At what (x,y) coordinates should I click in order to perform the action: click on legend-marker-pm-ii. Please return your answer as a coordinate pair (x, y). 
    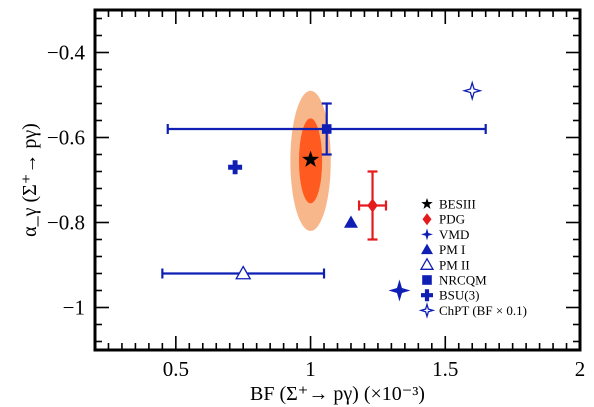
    Looking at the image, I should click on (427, 263).